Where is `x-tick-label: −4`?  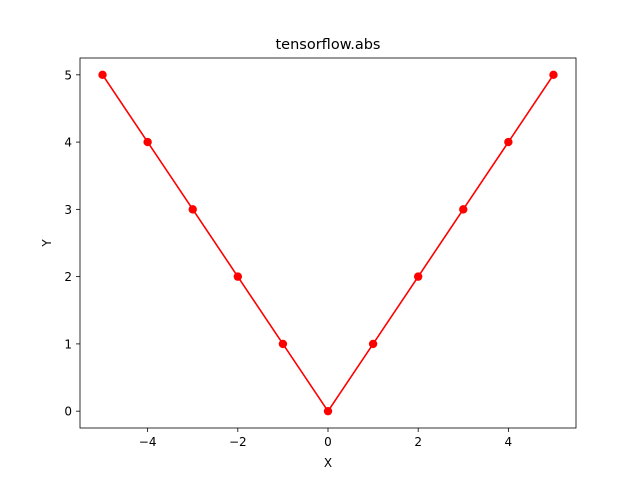
x-tick-label: −4 is located at coordinates (148, 442).